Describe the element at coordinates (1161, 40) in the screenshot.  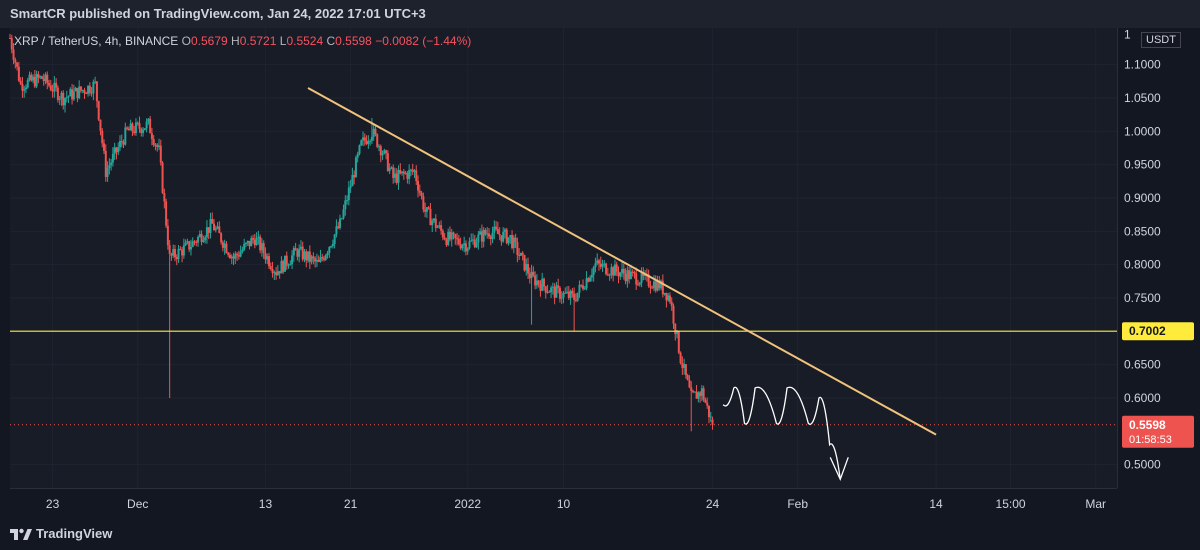
I see `currency-selector: USDT` at that location.